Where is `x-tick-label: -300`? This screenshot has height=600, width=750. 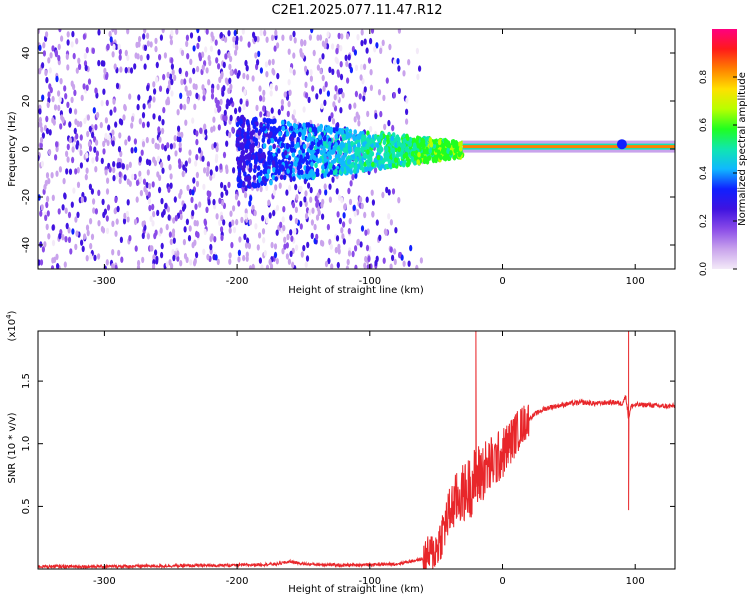
x-tick-label: -300 is located at coordinates (104, 281).